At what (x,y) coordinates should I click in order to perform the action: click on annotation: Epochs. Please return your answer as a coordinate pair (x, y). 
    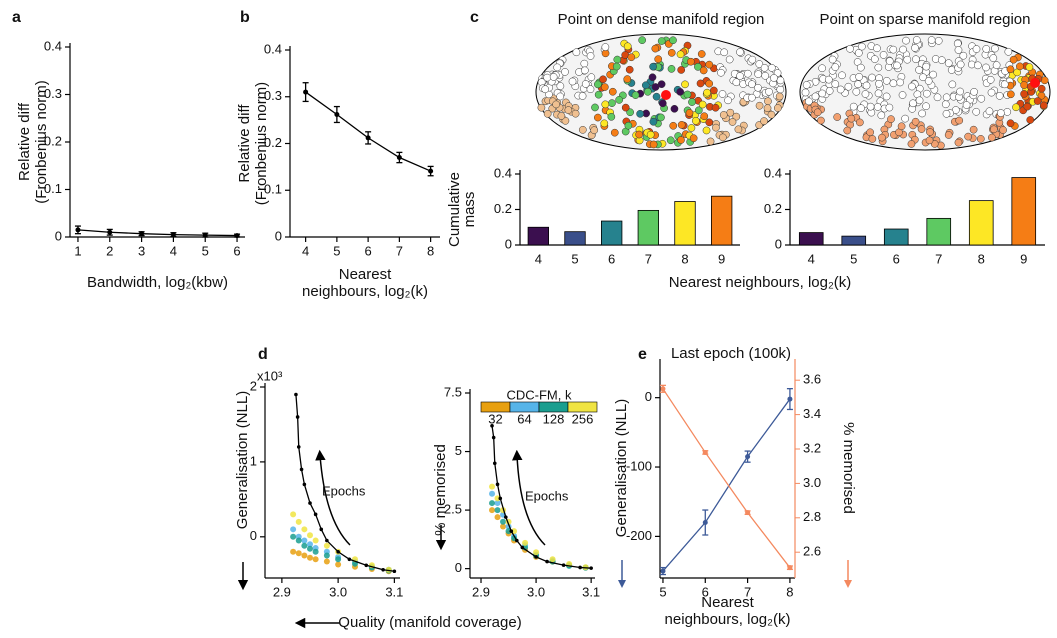
    Looking at the image, I should click on (344, 490).